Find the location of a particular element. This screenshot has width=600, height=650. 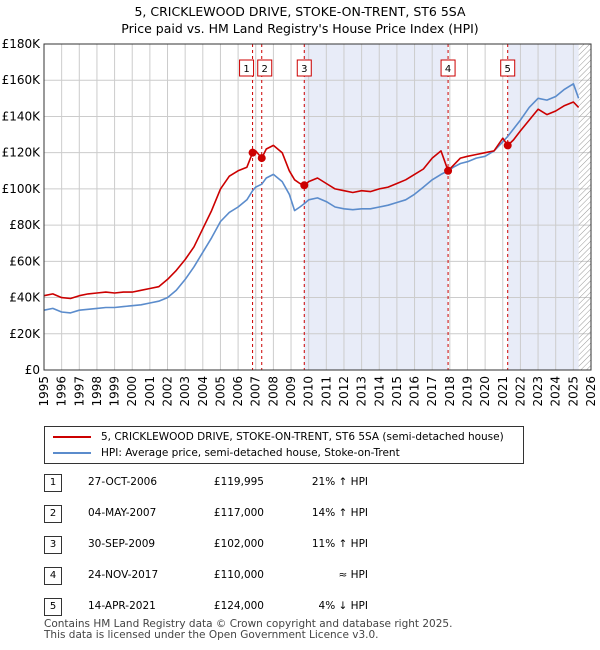

x-tick-label: 2022 is located at coordinates (520, 391).